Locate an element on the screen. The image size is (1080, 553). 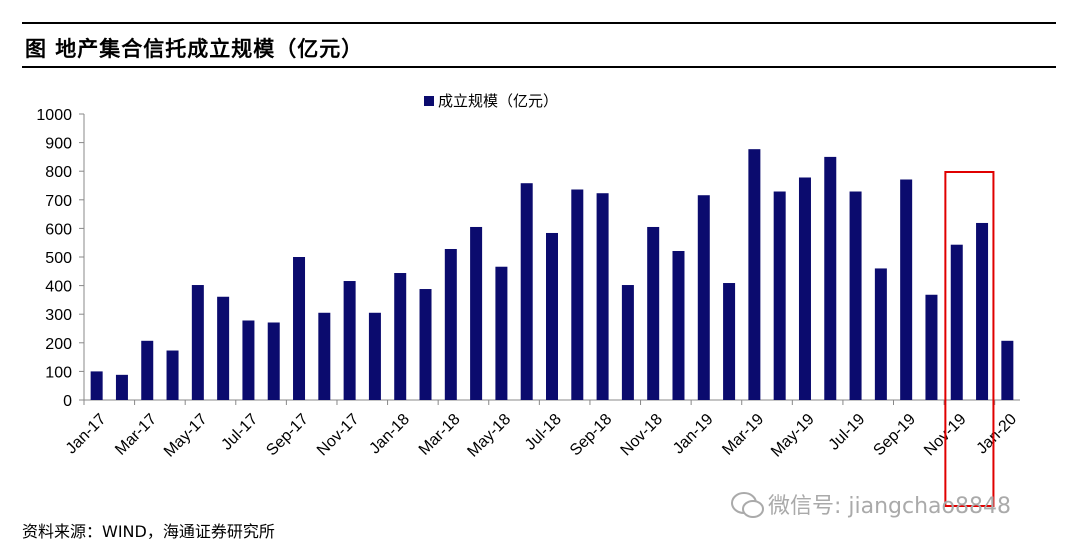
y-tick-label: 100 is located at coordinates (58, 372).